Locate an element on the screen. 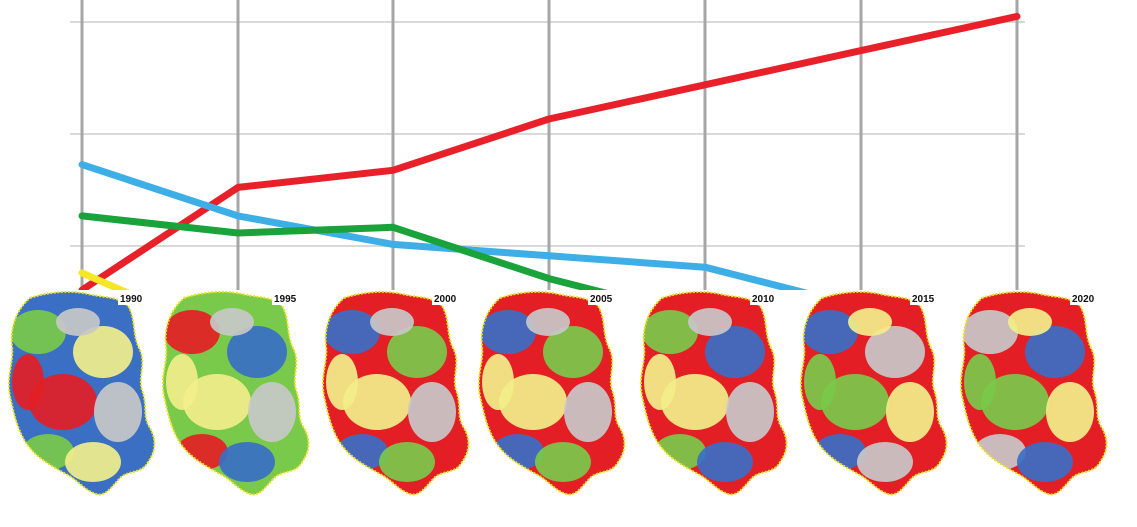  land-cover-map-2010 is located at coordinates (713, 393).